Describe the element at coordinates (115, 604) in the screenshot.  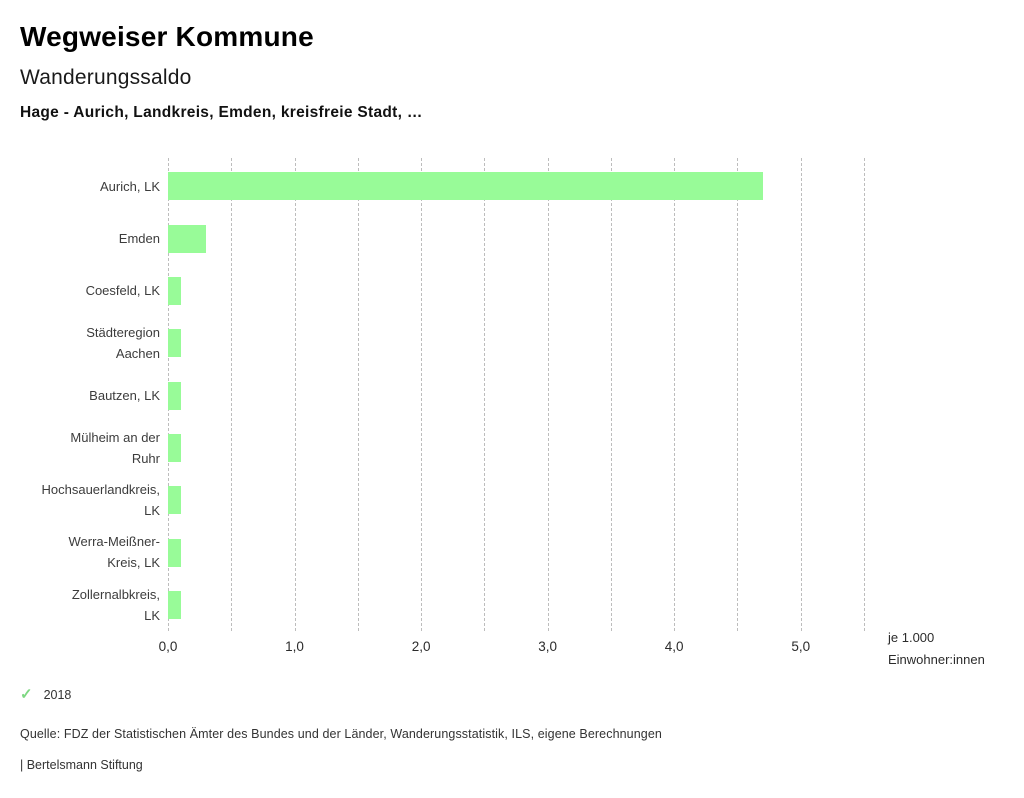
I see `category-label: Zollernalbkreis, LK` at that location.